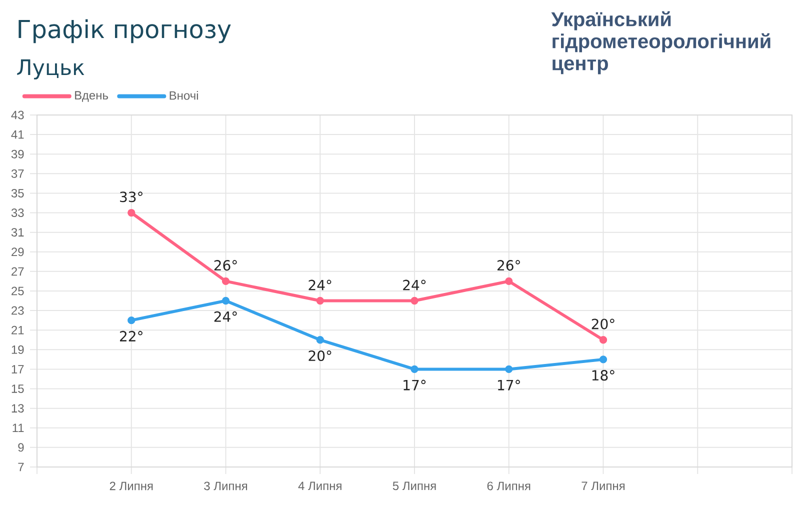 The width and height of the screenshot is (800, 517). I want to click on chart-subtitle: Луцьк, so click(50, 69).